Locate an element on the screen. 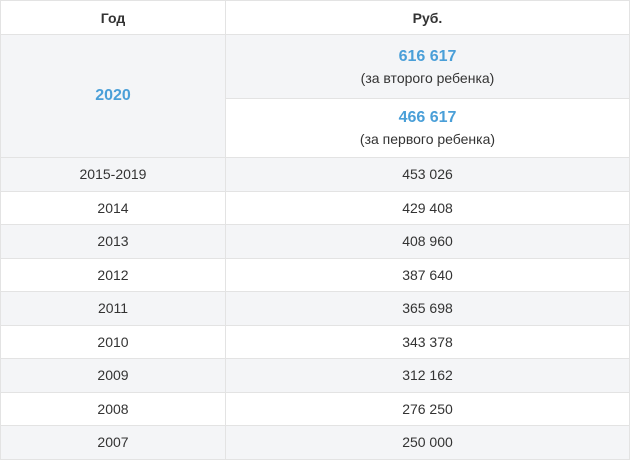  highlight-row: 466 617 (за первого ребенка) is located at coordinates (315, 128).